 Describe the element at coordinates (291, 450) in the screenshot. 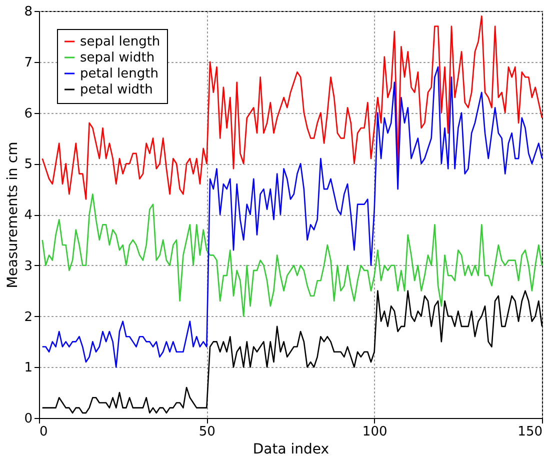

I see `x-axis-title: Data index` at that location.